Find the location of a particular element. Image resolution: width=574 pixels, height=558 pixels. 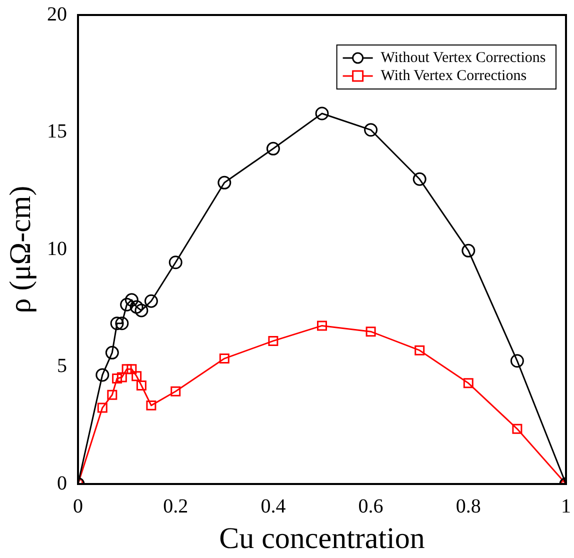

x-tick-label: 0.2 is located at coordinates (175, 506).